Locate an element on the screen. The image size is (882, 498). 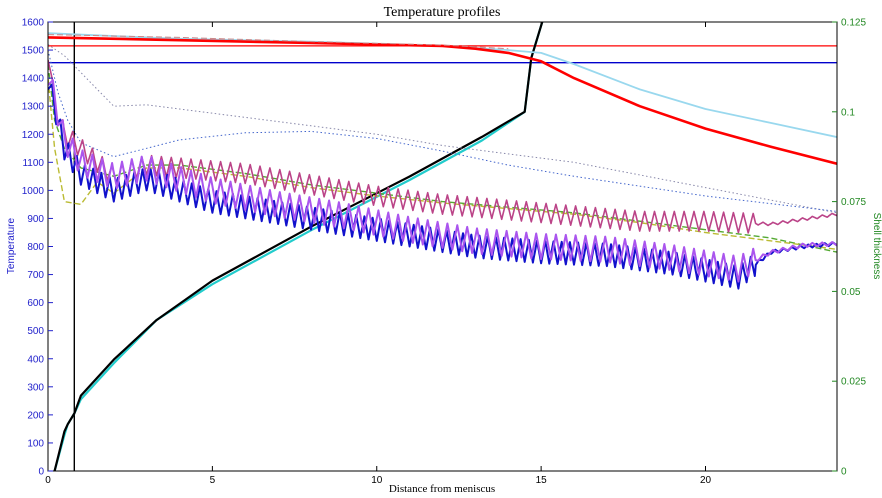
x-tick-label: 0 is located at coordinates (48, 480).